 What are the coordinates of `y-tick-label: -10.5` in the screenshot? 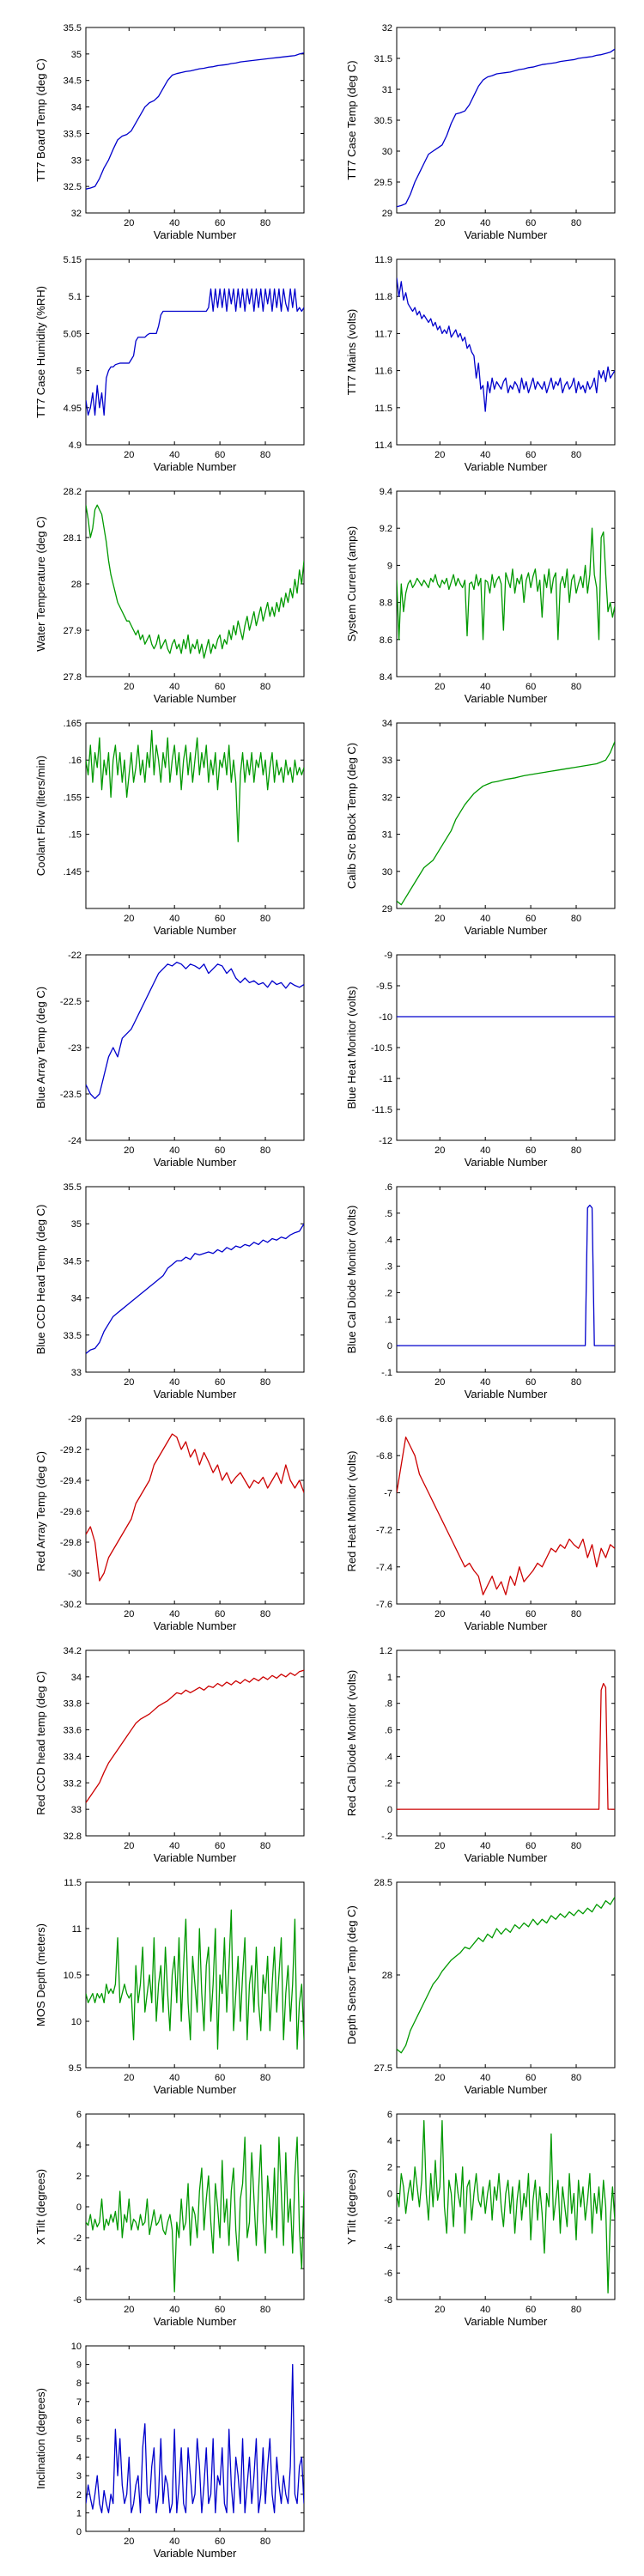 It's located at (381, 1049).